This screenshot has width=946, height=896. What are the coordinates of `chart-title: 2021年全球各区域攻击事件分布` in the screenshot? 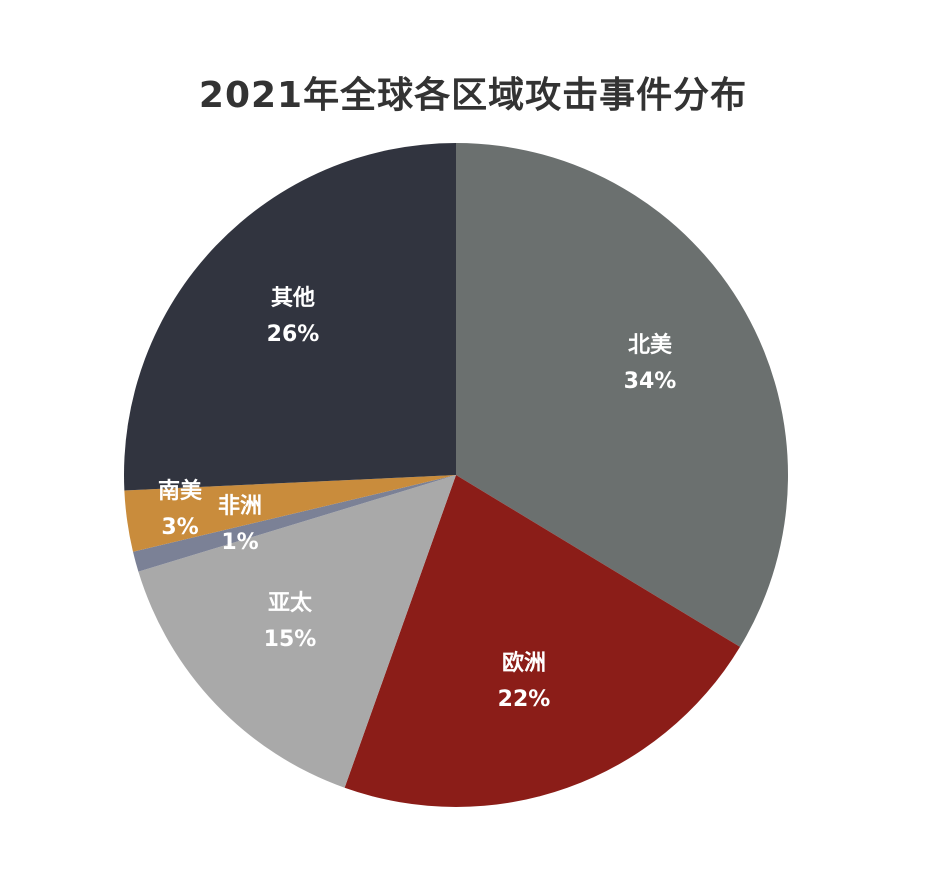 It's located at (473, 95).